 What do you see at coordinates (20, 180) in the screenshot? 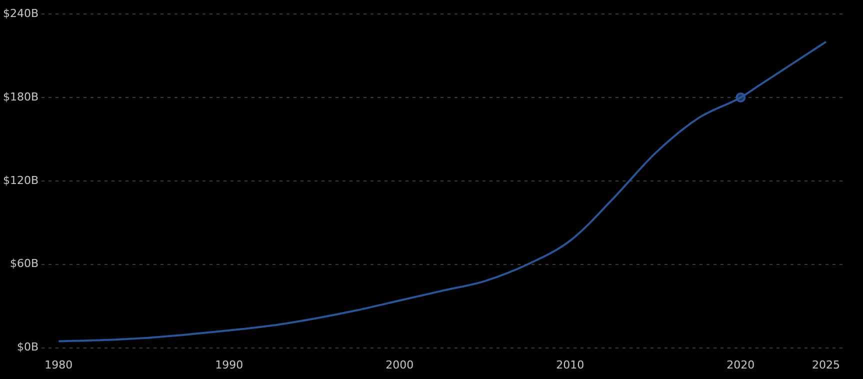
I see `y-tick-label: $120B` at bounding box center [20, 180].